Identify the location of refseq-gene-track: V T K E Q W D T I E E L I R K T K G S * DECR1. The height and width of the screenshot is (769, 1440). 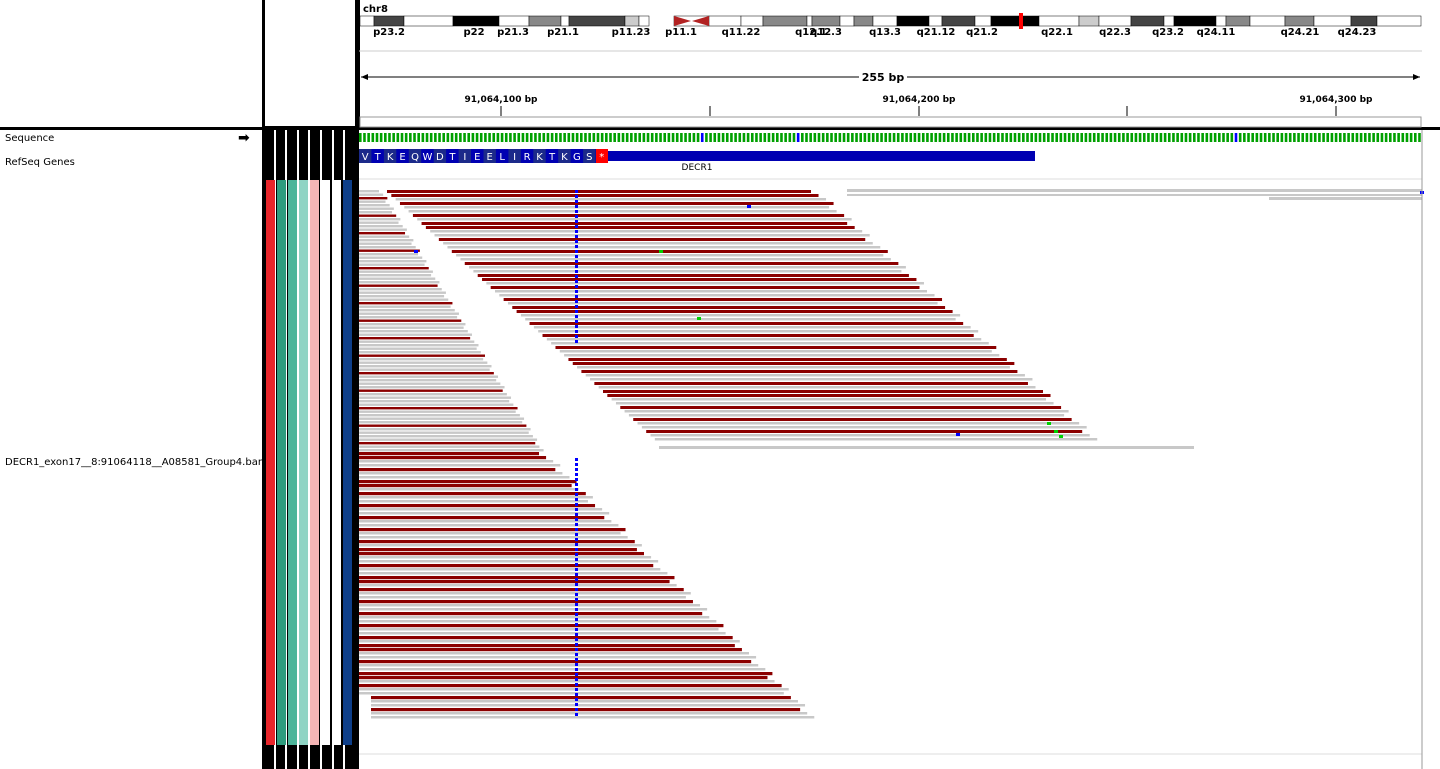
(697, 161).